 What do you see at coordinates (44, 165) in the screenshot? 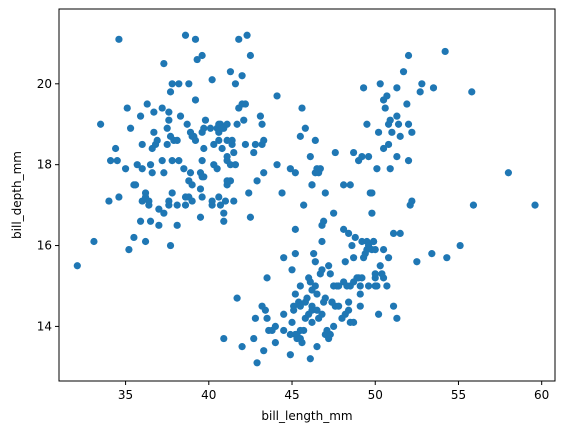
I see `y-tick-label: 18` at bounding box center [44, 165].